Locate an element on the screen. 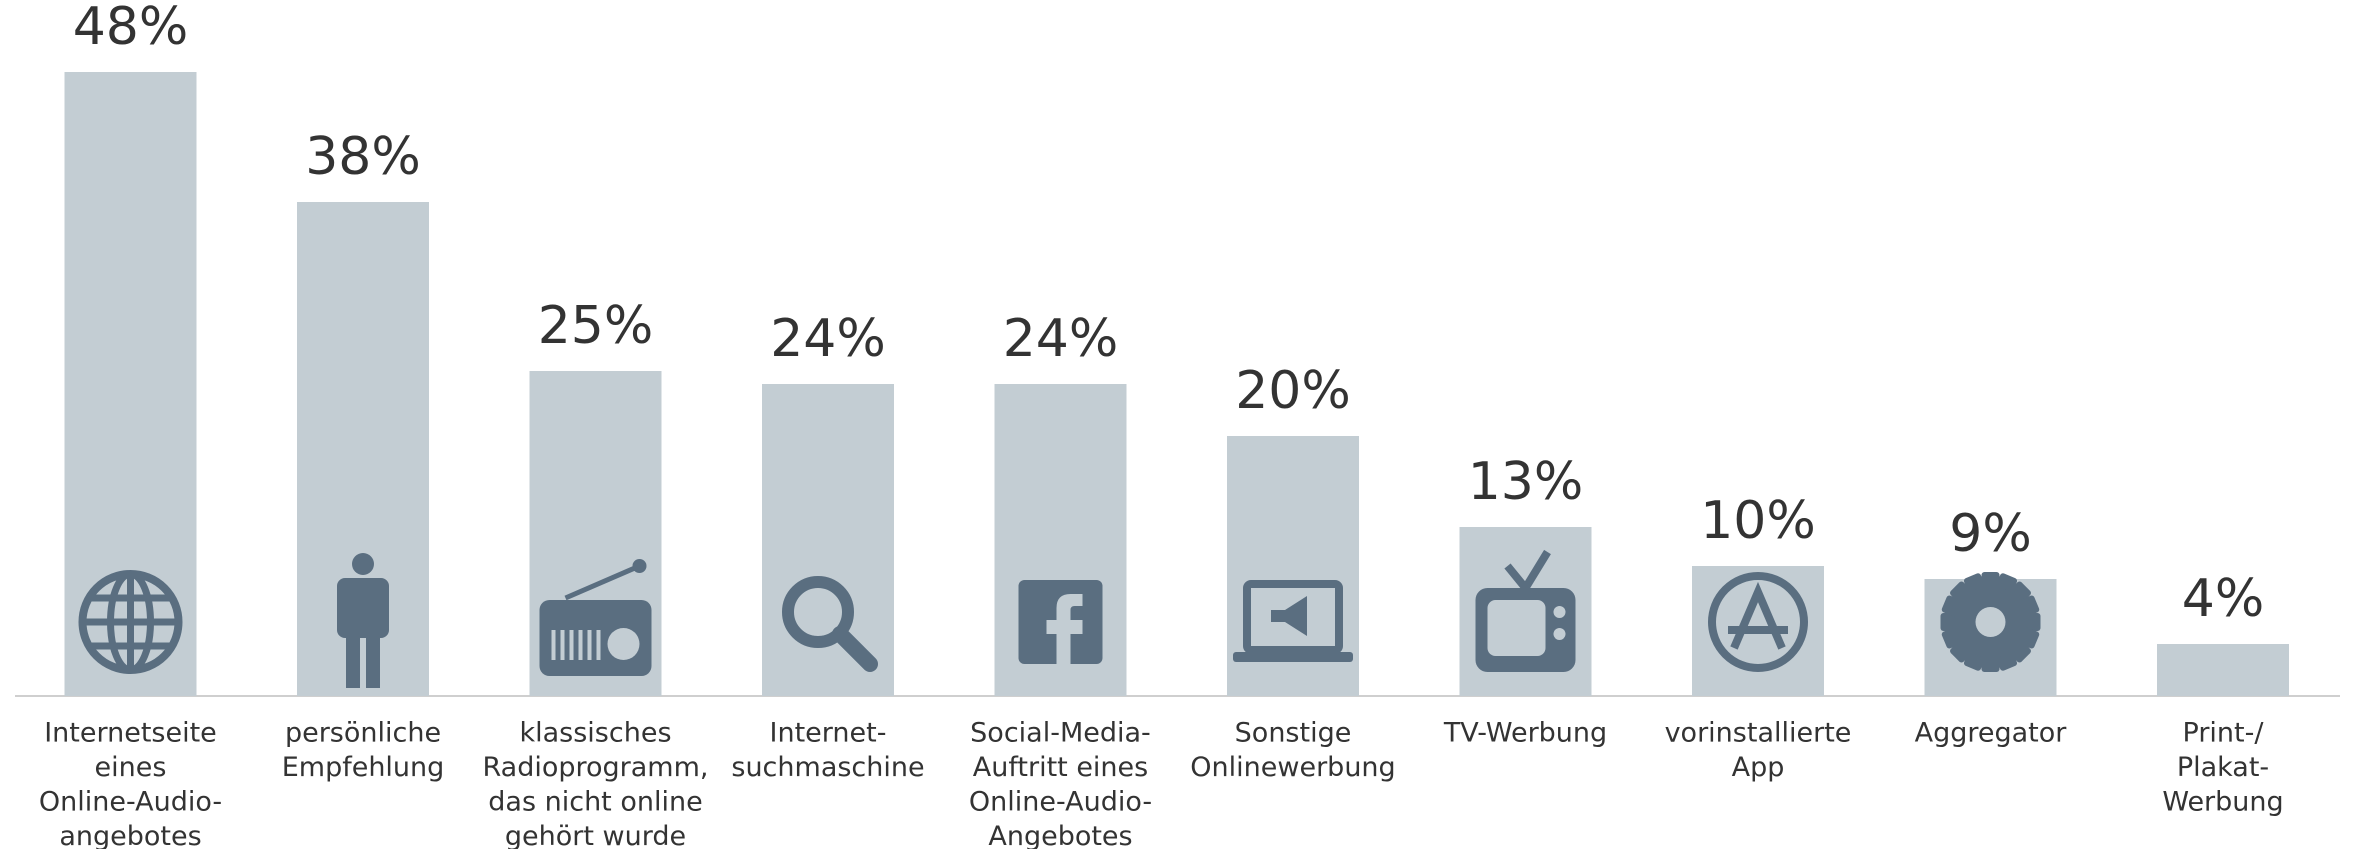 The width and height of the screenshot is (2354, 849). value-label: 13% is located at coordinates (1526, 482).